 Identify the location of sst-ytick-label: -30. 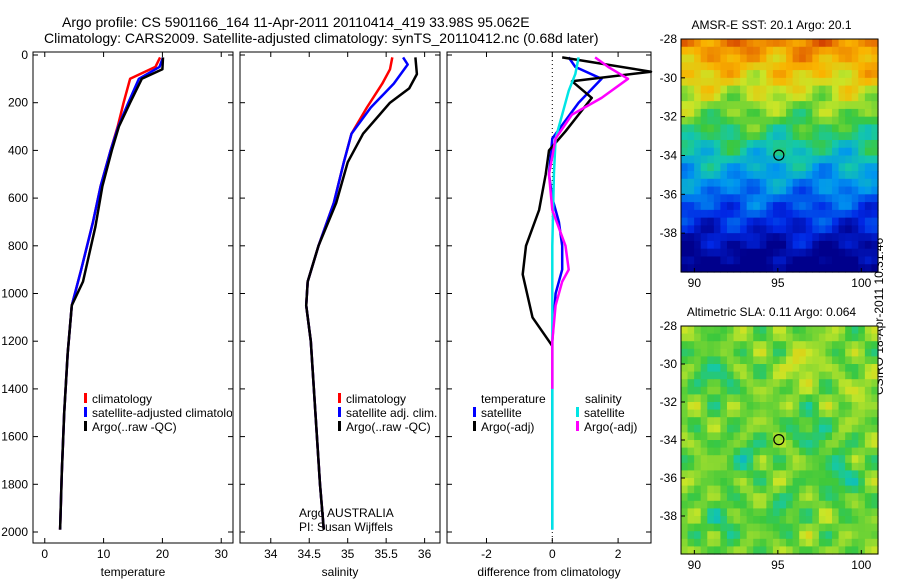
(669, 78).